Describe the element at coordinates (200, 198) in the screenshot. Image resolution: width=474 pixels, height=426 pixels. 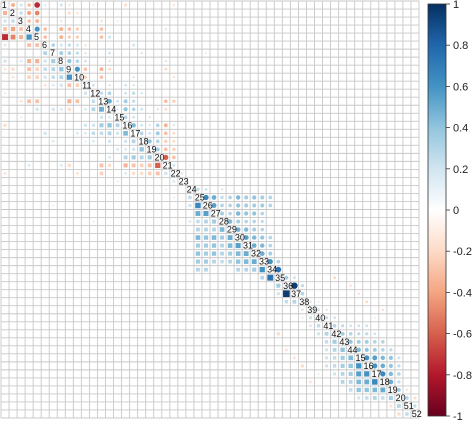
I see `variable-label-25: 25` at that location.